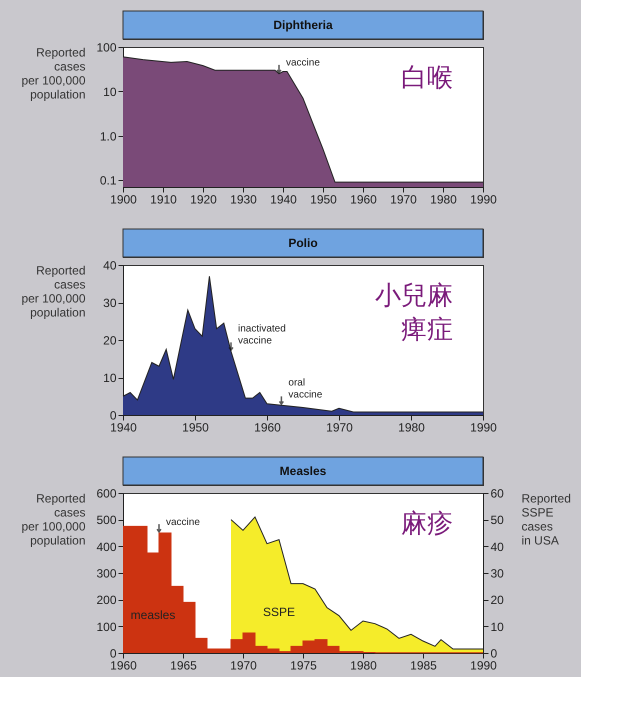 This screenshot has width=622, height=720. I want to click on x-tick-label: 1965, so click(184, 665).